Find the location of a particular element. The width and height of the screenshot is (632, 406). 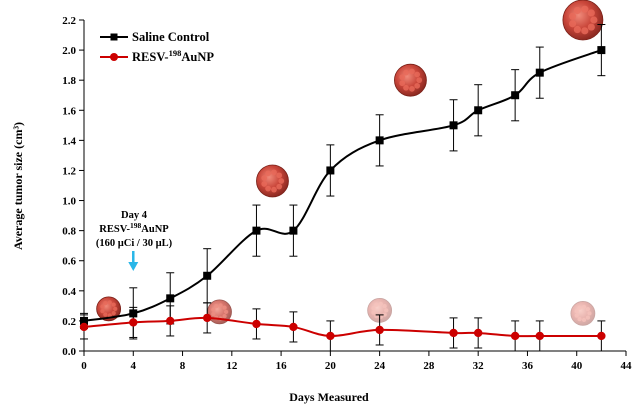

x-tick-label: 44 is located at coordinates (626, 366).